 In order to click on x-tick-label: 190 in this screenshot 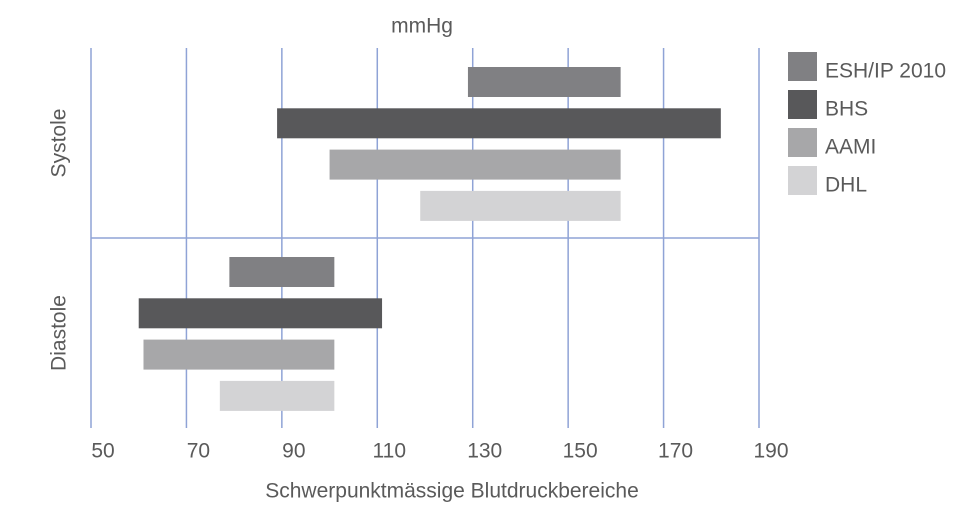, I will do `click(770, 451)`.